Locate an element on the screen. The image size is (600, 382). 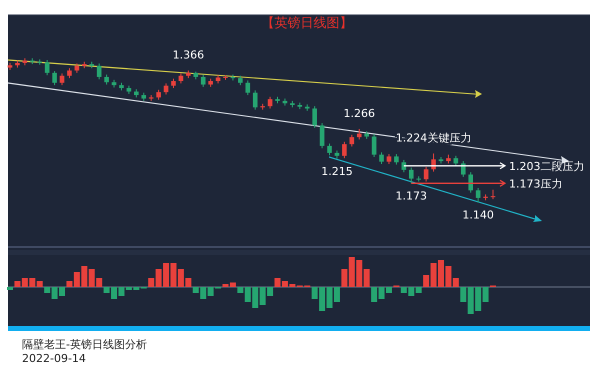
bar is located at coordinates (10, 288).